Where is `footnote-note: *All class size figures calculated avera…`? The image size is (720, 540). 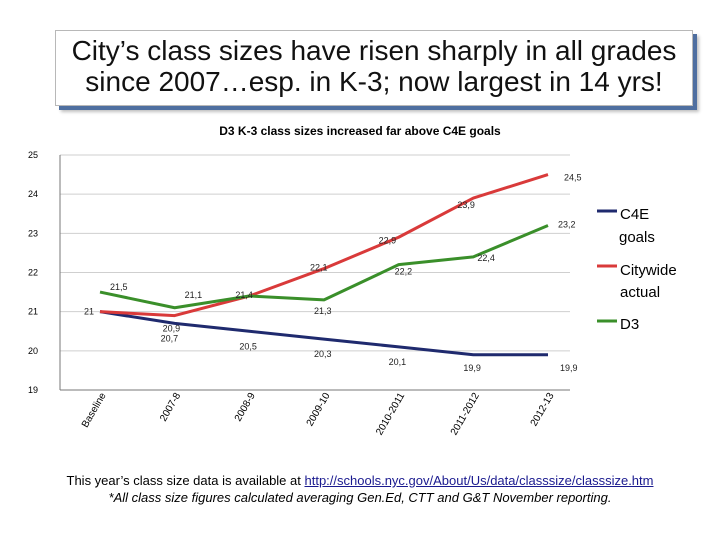
footnote-note: *All class size figures calculated avera… is located at coordinates (360, 497).